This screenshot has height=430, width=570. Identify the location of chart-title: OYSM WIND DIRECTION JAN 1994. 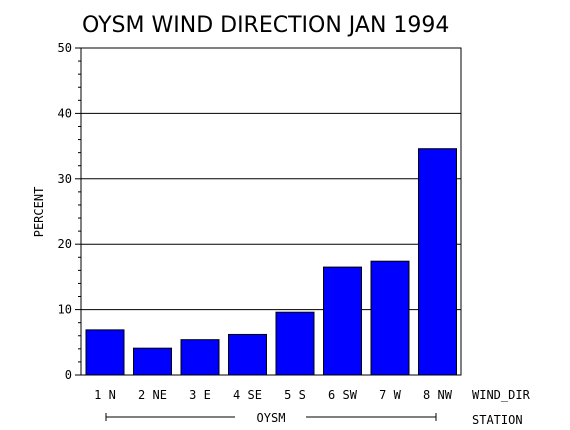
(265, 25).